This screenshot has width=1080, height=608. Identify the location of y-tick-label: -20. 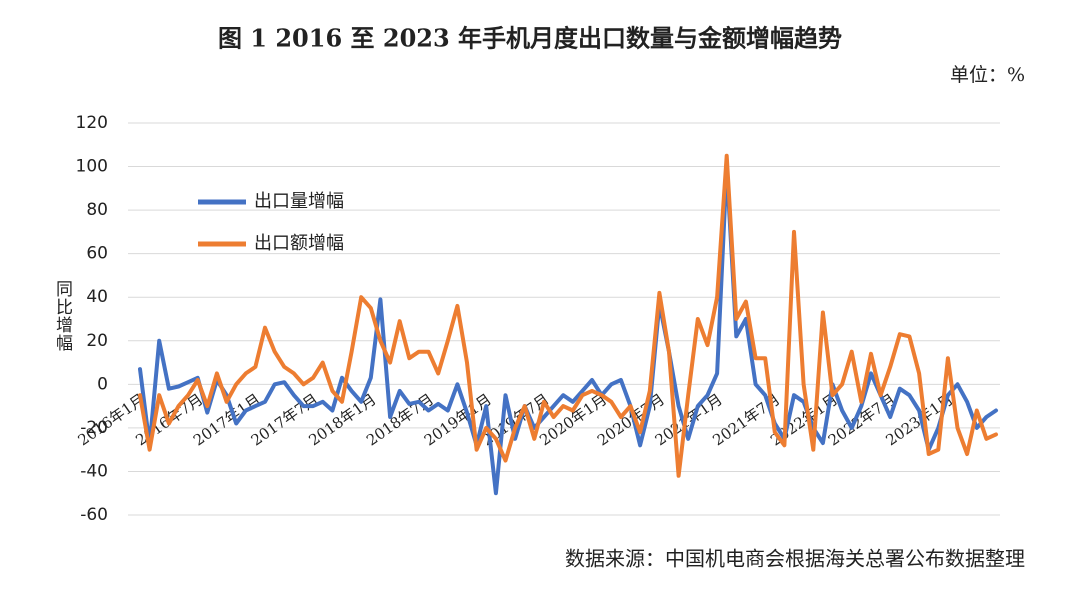
(94, 428).